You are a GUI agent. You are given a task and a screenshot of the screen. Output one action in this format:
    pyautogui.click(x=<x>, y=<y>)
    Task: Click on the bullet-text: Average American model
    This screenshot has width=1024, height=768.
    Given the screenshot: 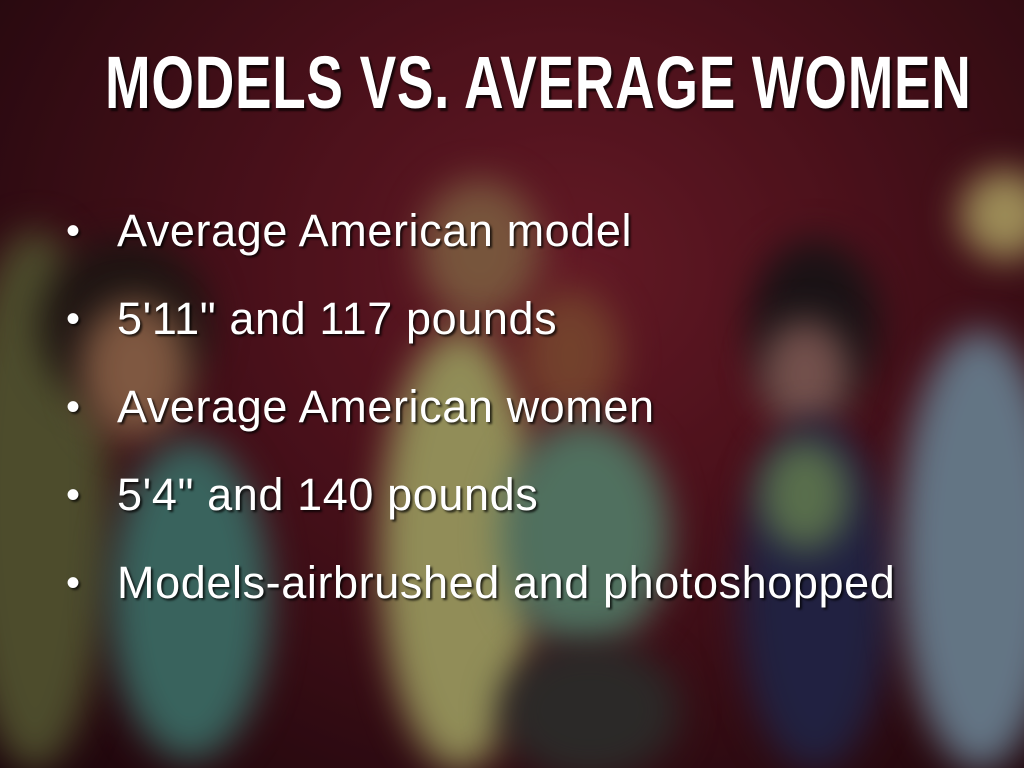 What is the action you would take?
    pyautogui.click(x=375, y=230)
    